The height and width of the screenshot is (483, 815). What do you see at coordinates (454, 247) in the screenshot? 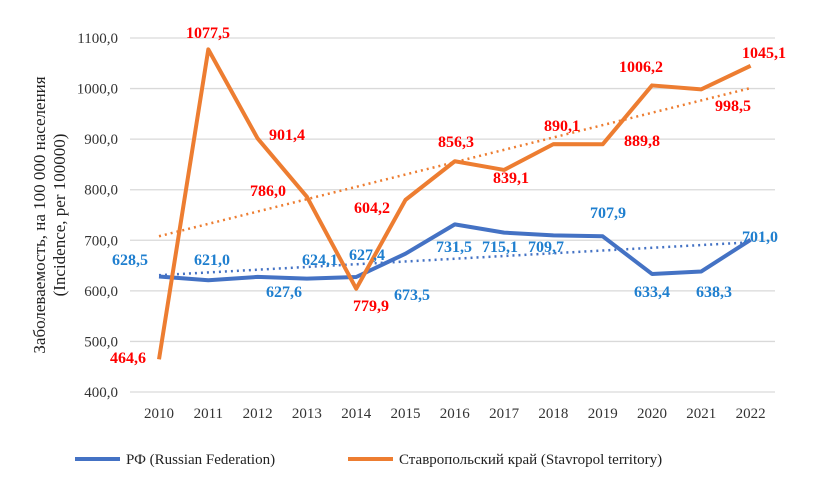
I see `data-label: 731,5` at bounding box center [454, 247].